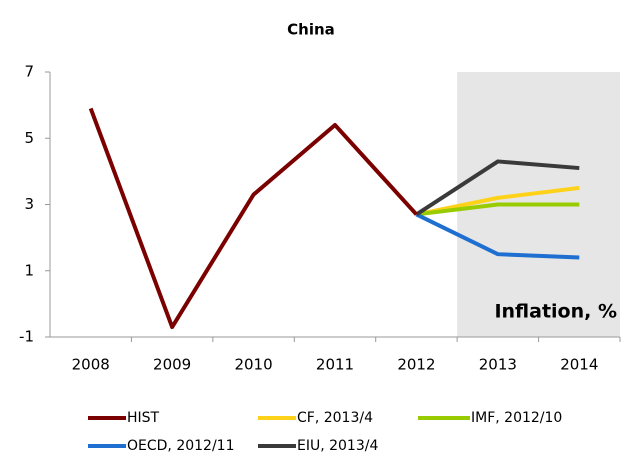 This screenshot has width=622, height=458. Describe the element at coordinates (172, 365) in the screenshot. I see `x-tick-label: 2009` at that location.